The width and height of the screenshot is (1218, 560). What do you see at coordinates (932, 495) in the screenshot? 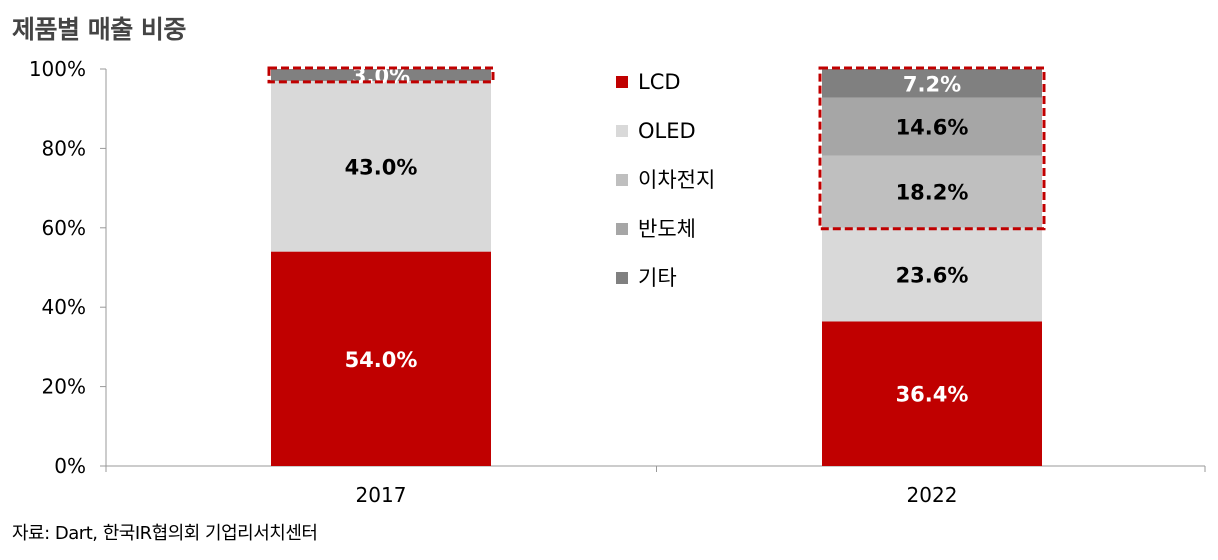
I see `x-tick-label: 2022` at bounding box center [932, 495].